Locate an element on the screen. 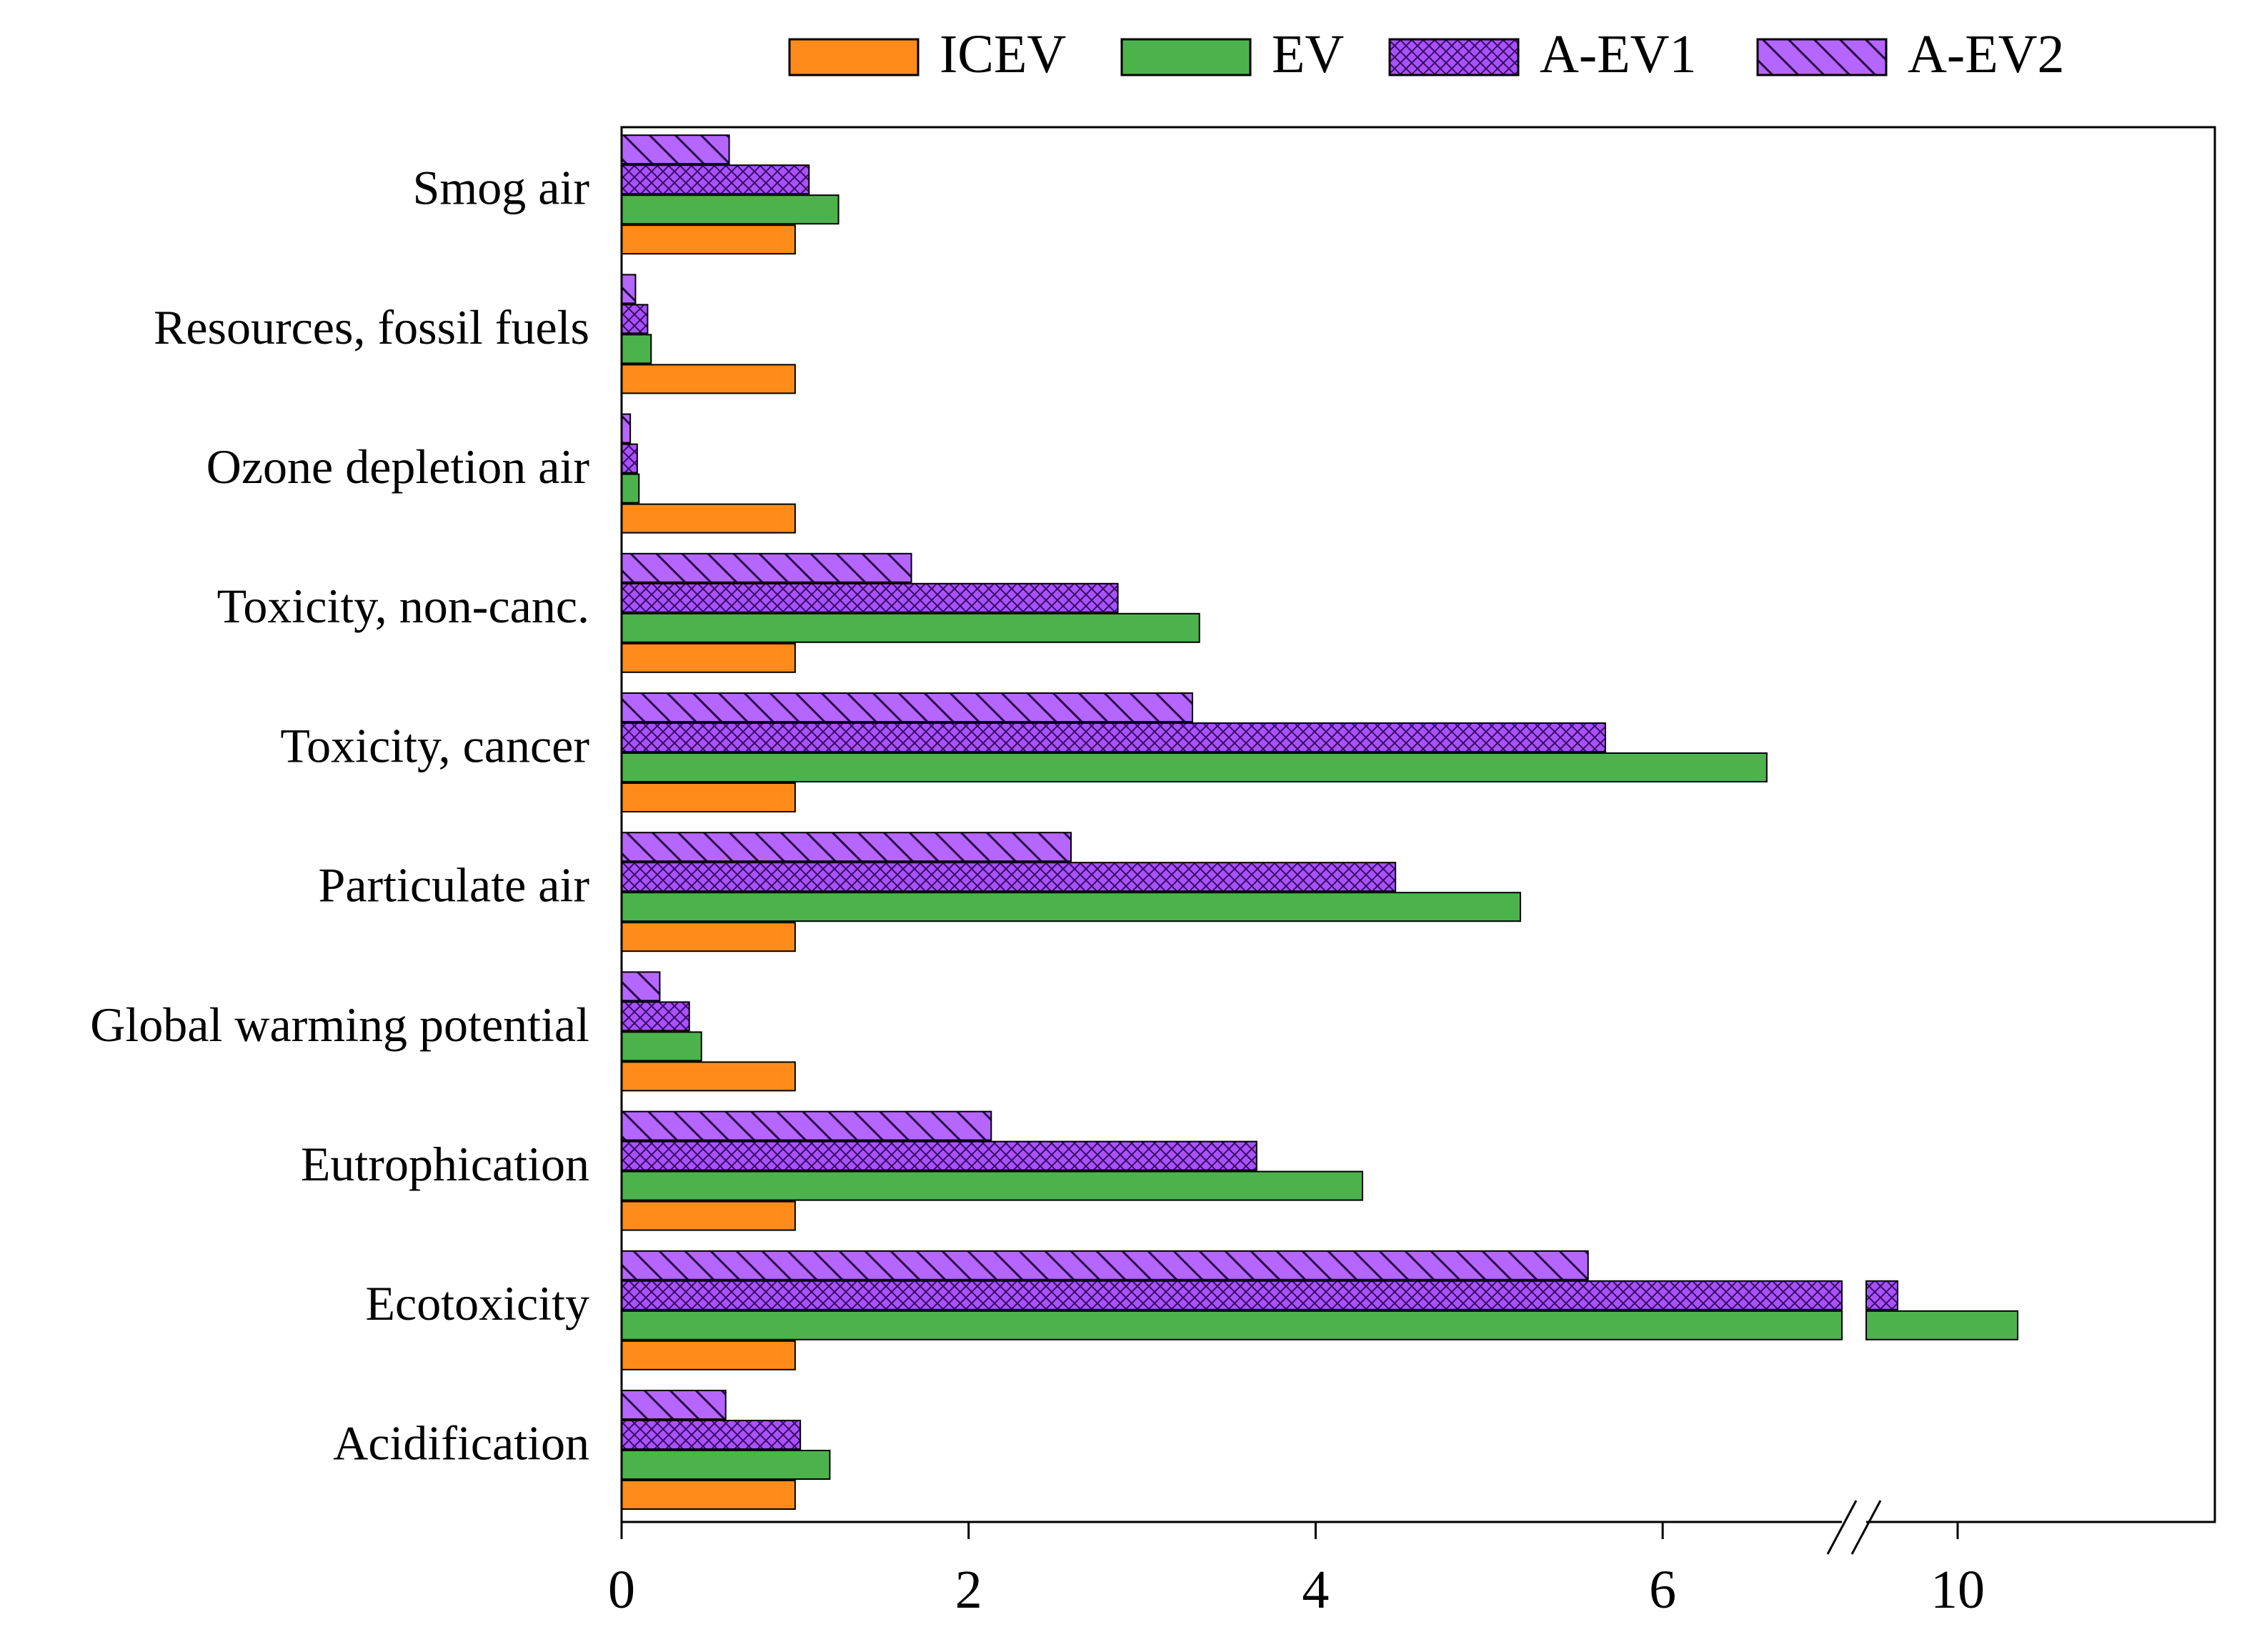  bar-eutrophication-icev is located at coordinates (708, 1215).